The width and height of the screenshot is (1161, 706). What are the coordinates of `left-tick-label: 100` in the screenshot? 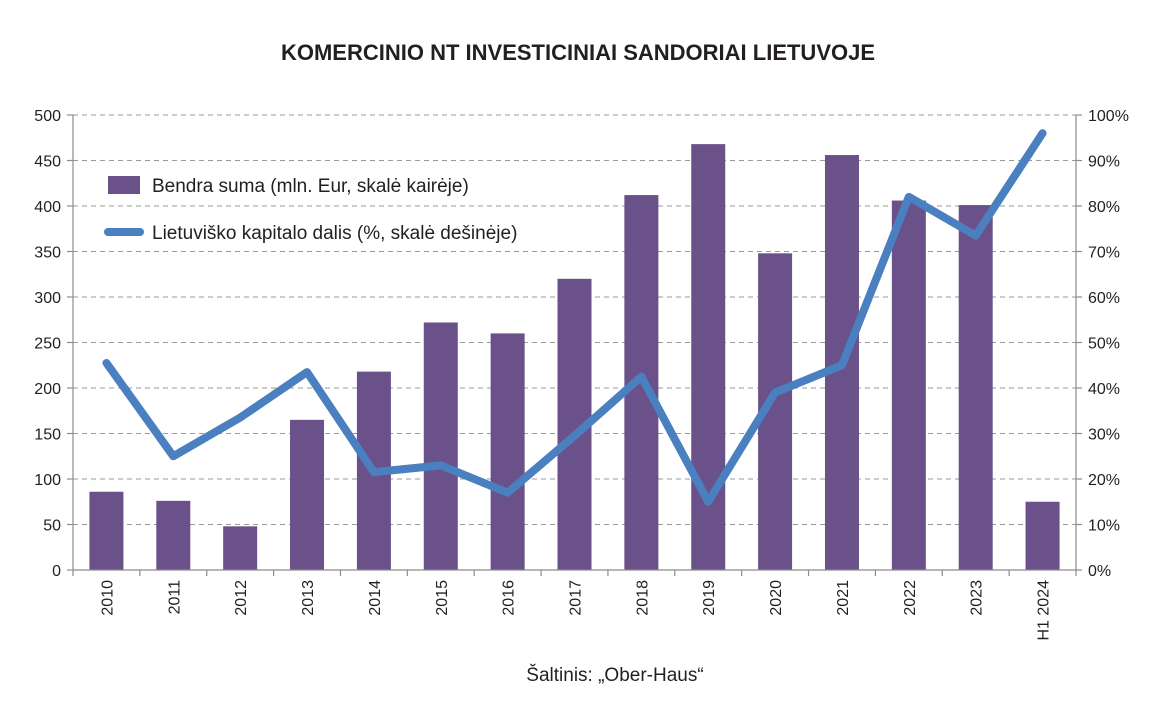 It's located at (47, 480).